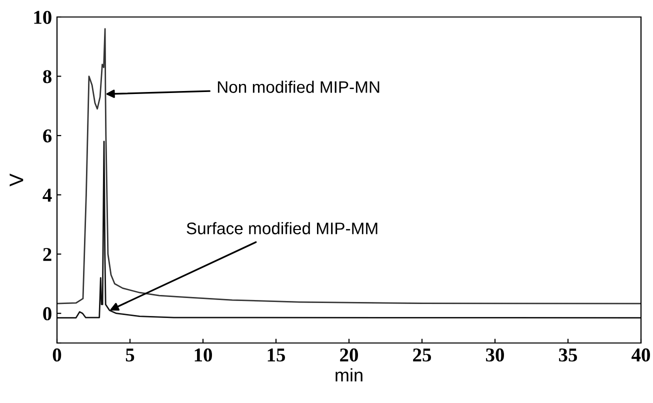  I want to click on y-tick-label: 10, so click(43, 17).